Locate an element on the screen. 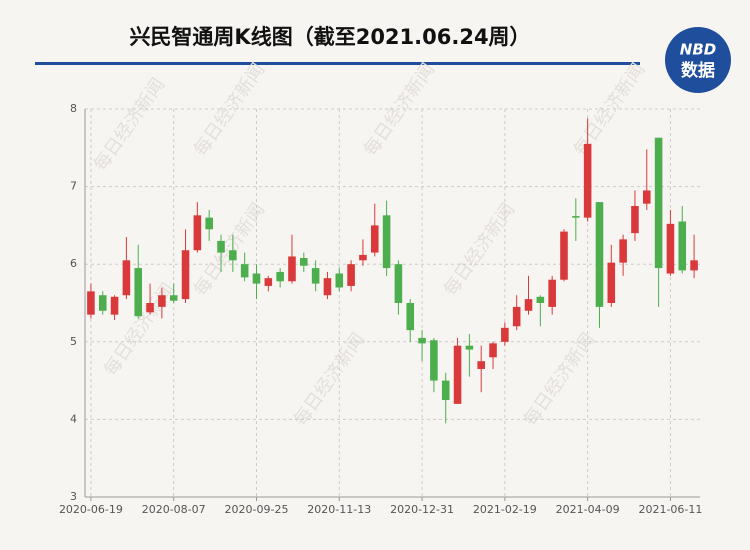 Image resolution: width=750 pixels, height=550 pixels. title-underline is located at coordinates (337, 63).